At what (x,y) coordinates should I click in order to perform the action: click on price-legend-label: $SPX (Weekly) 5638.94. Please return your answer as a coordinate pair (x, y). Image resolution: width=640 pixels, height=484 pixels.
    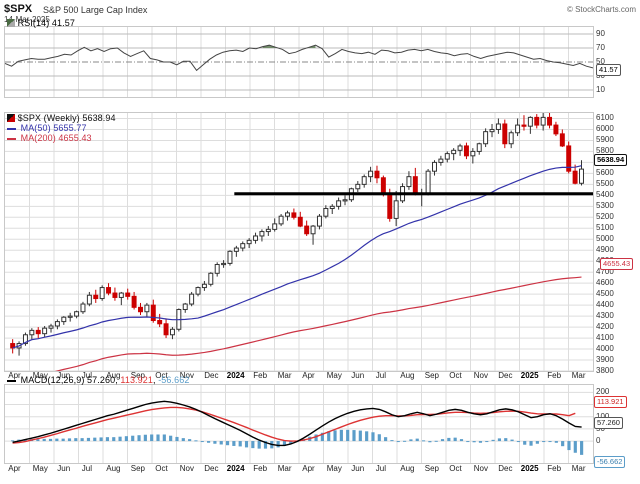
    Looking at the image, I should click on (66, 118).